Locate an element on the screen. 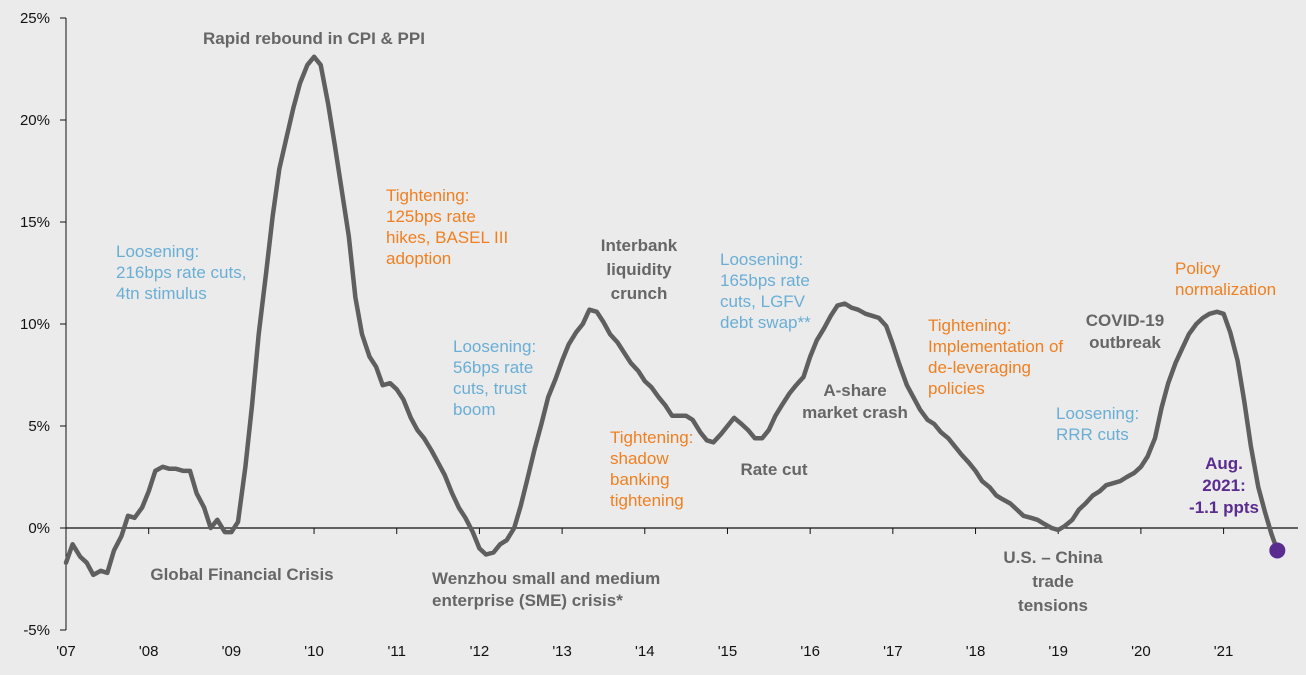 The width and height of the screenshot is (1306, 675). x-tick-label: '20 is located at coordinates (1141, 651).